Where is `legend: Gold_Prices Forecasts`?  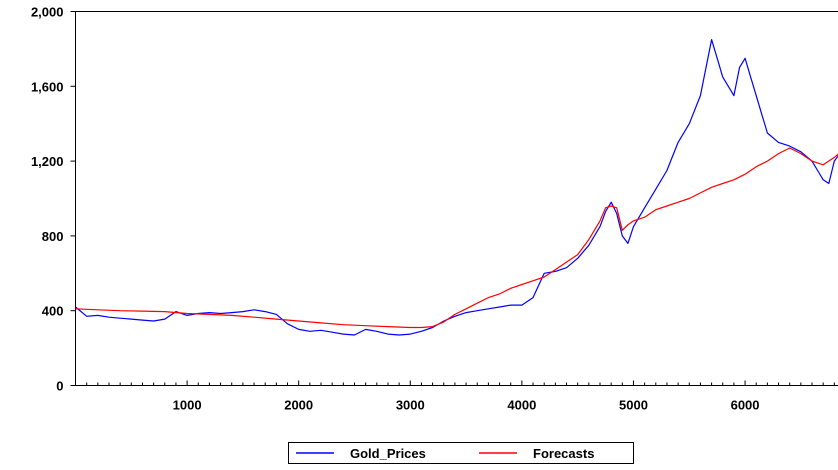
legend: Gold_Prices Forecasts is located at coordinates (461, 453).